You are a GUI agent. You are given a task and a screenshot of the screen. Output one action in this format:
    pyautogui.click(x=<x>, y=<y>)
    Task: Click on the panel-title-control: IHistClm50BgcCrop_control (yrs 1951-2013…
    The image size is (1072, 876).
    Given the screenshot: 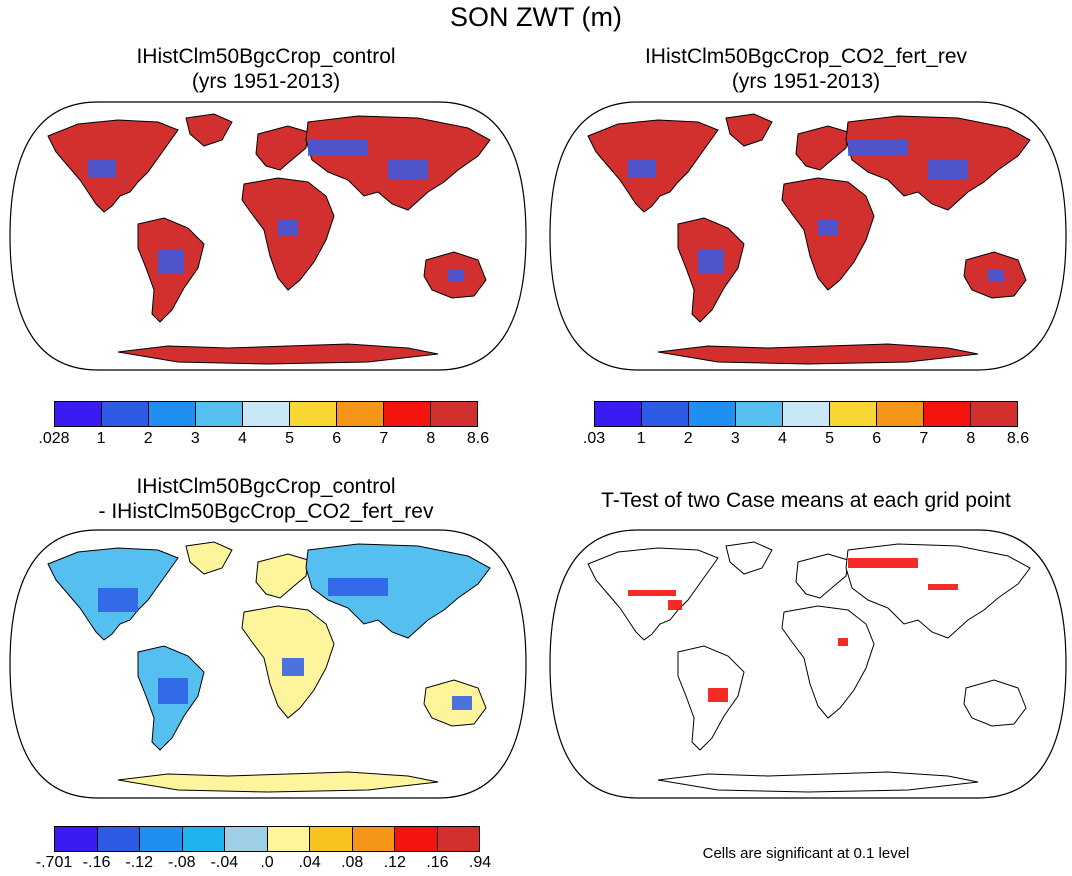 What is the action you would take?
    pyautogui.click(x=266, y=69)
    